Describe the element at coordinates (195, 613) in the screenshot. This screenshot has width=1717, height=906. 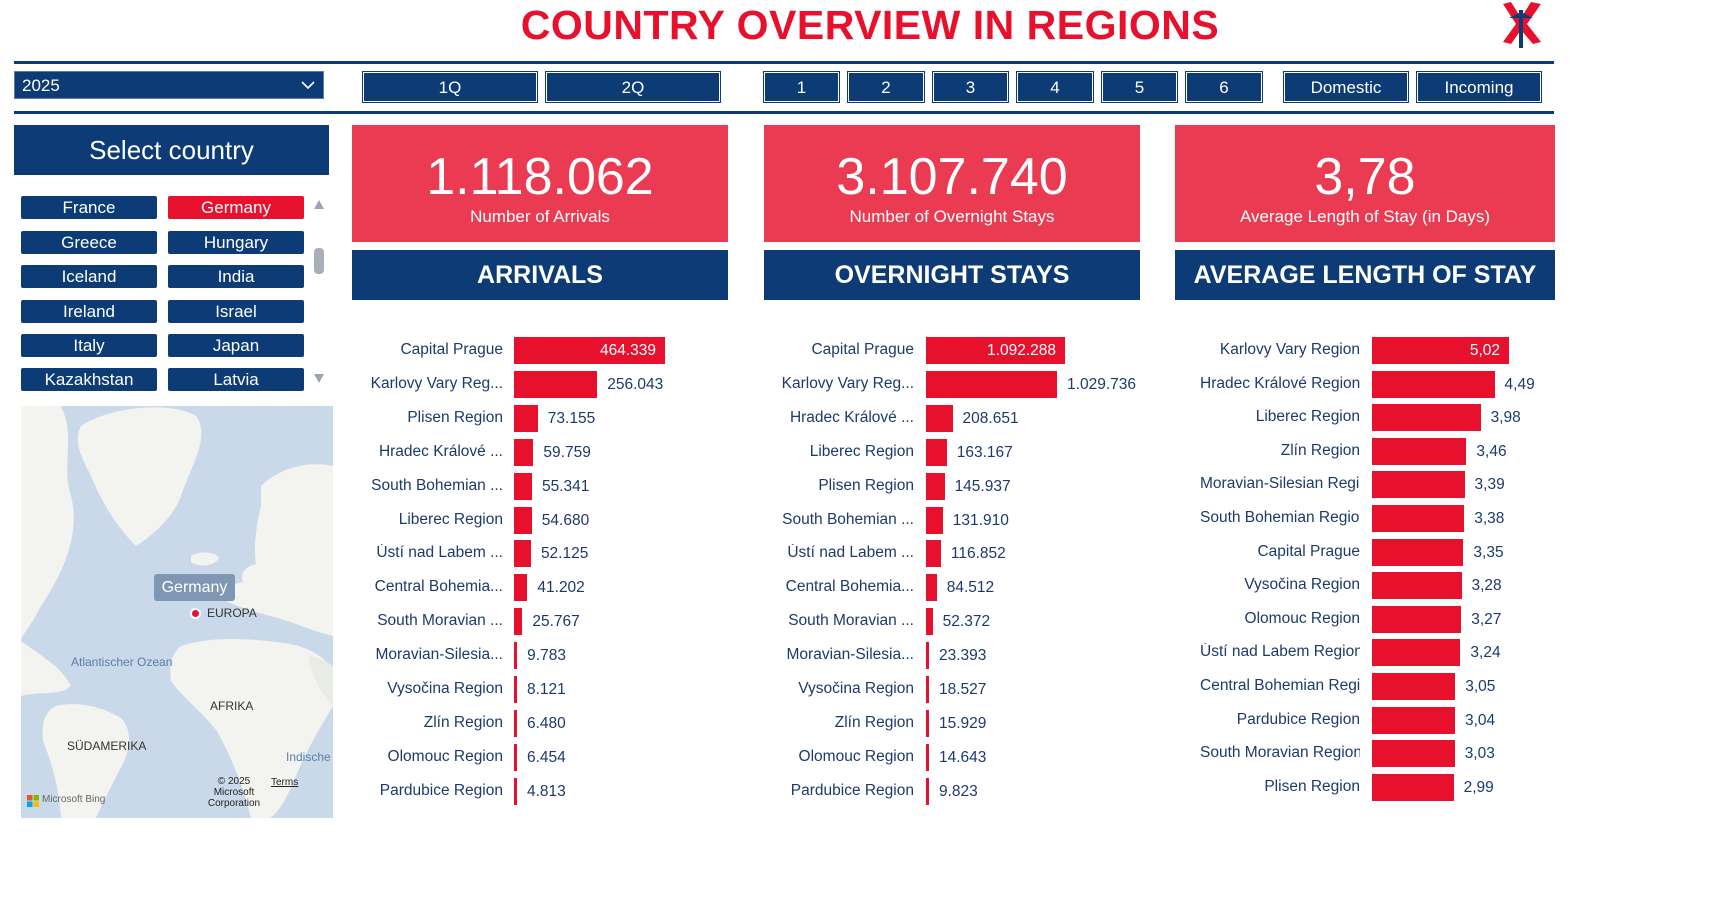
I see `map-location-marker` at that location.